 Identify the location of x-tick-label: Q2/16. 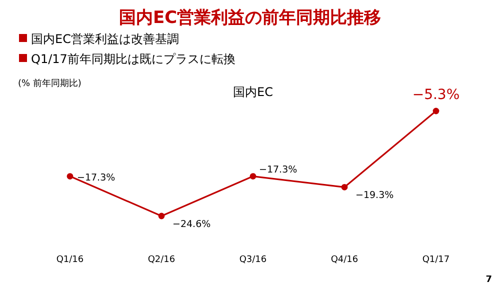
(162, 260).